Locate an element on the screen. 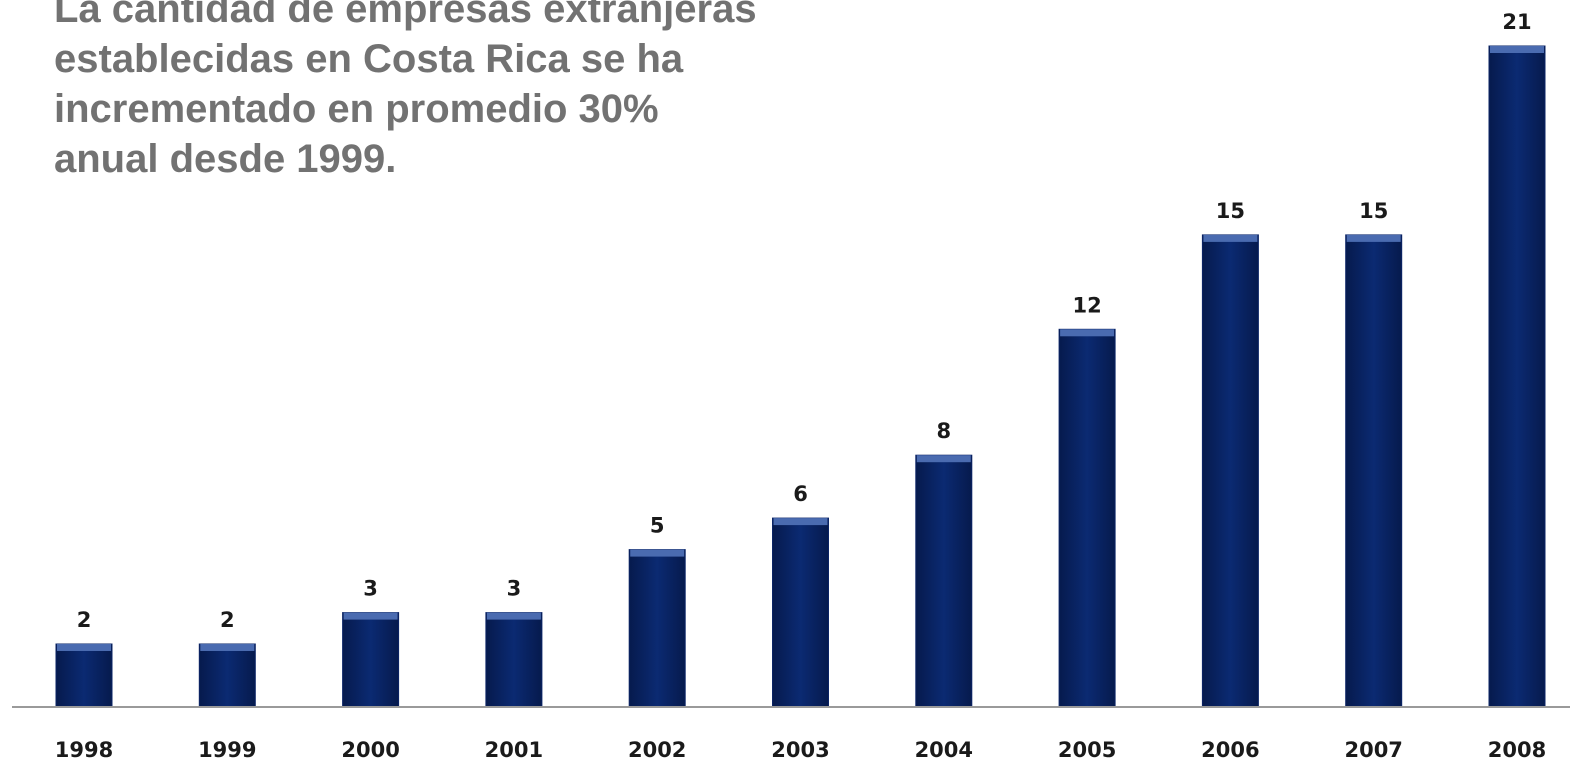 Image resolution: width=1570 pixels, height=763 pixels. bar-2002 is located at coordinates (657, 628).